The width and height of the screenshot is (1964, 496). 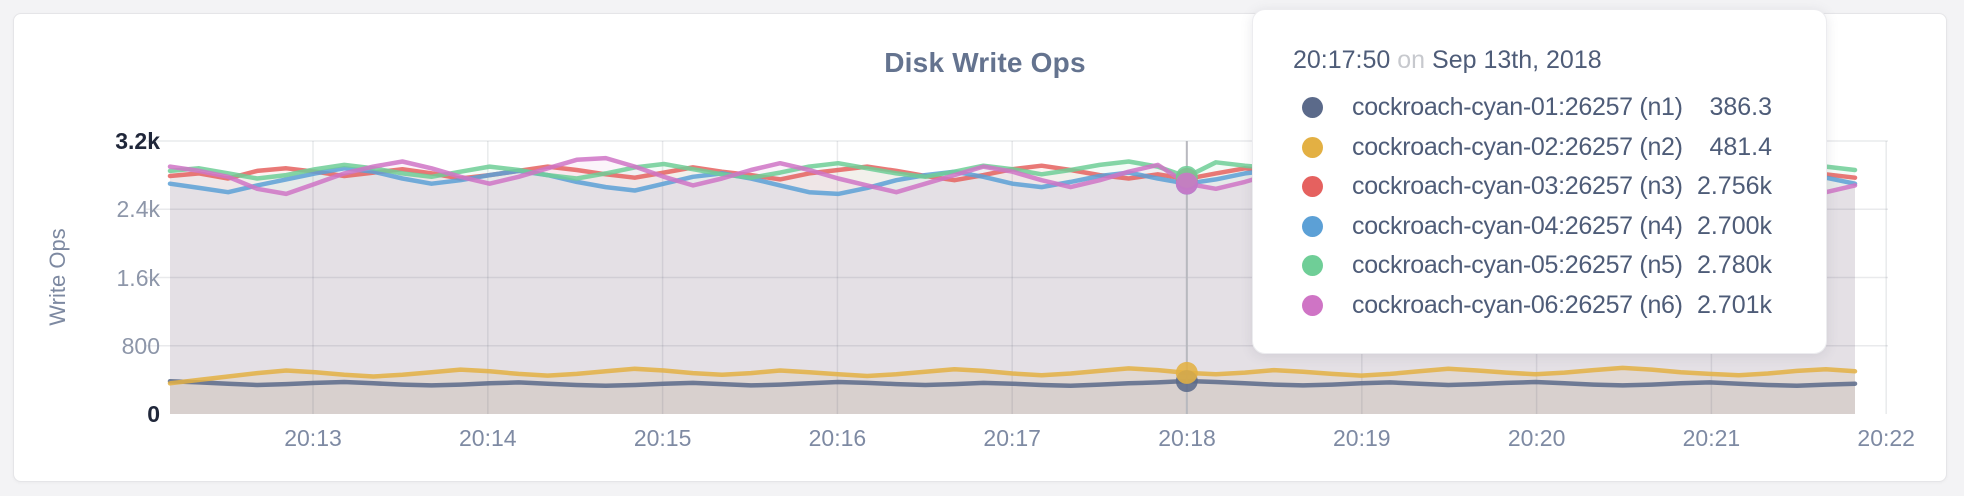 What do you see at coordinates (140, 345) in the screenshot?
I see `y-tick-label: 800` at bounding box center [140, 345].